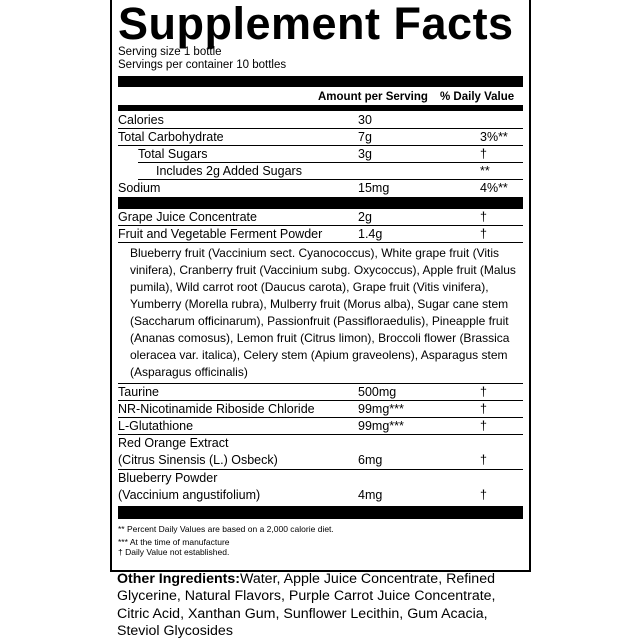 The image size is (640, 640). Describe the element at coordinates (202, 65) in the screenshot. I see `servings-per-container: Servings per container 10 bottles` at that location.